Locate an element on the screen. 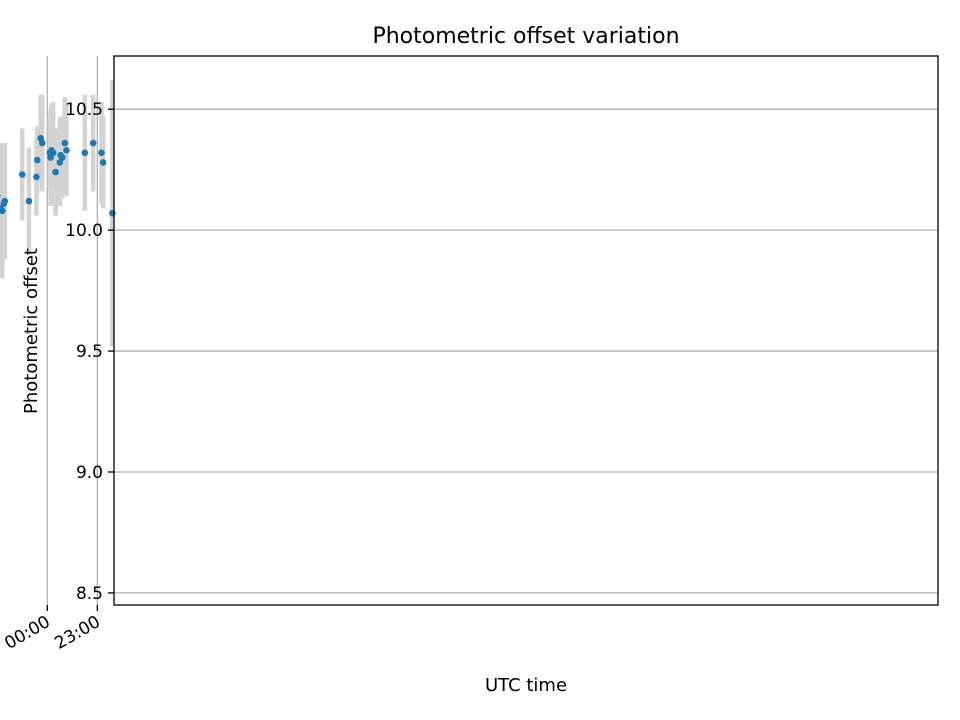 This screenshot has width=960, height=720. x-axis-label: UTC time is located at coordinates (526, 685).